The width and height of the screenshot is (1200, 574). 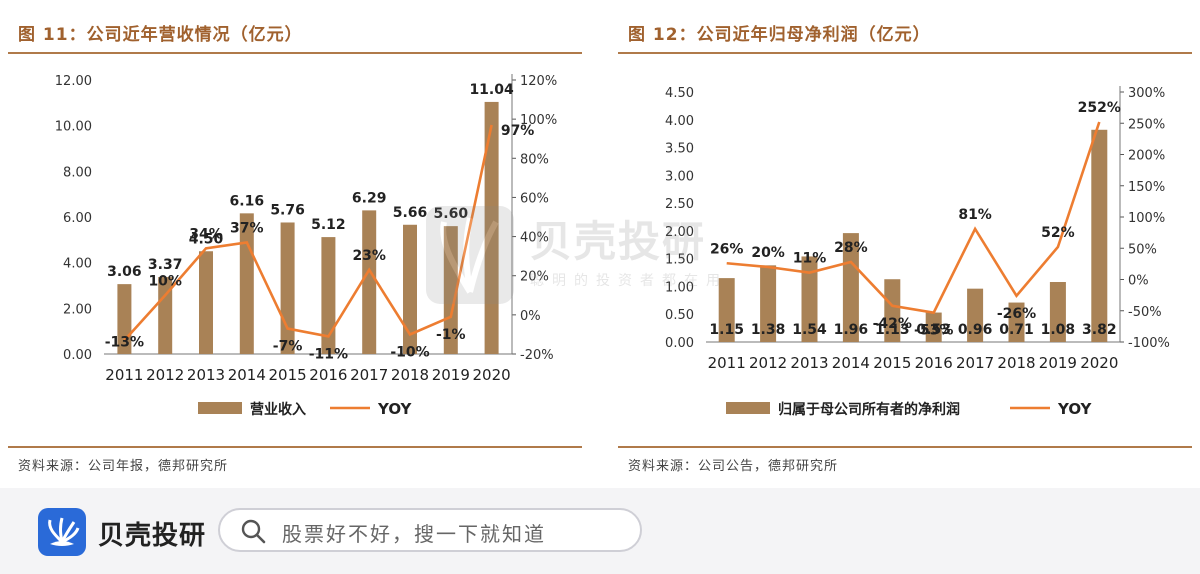 I want to click on yoy-data-label: 11%, so click(x=810, y=259).